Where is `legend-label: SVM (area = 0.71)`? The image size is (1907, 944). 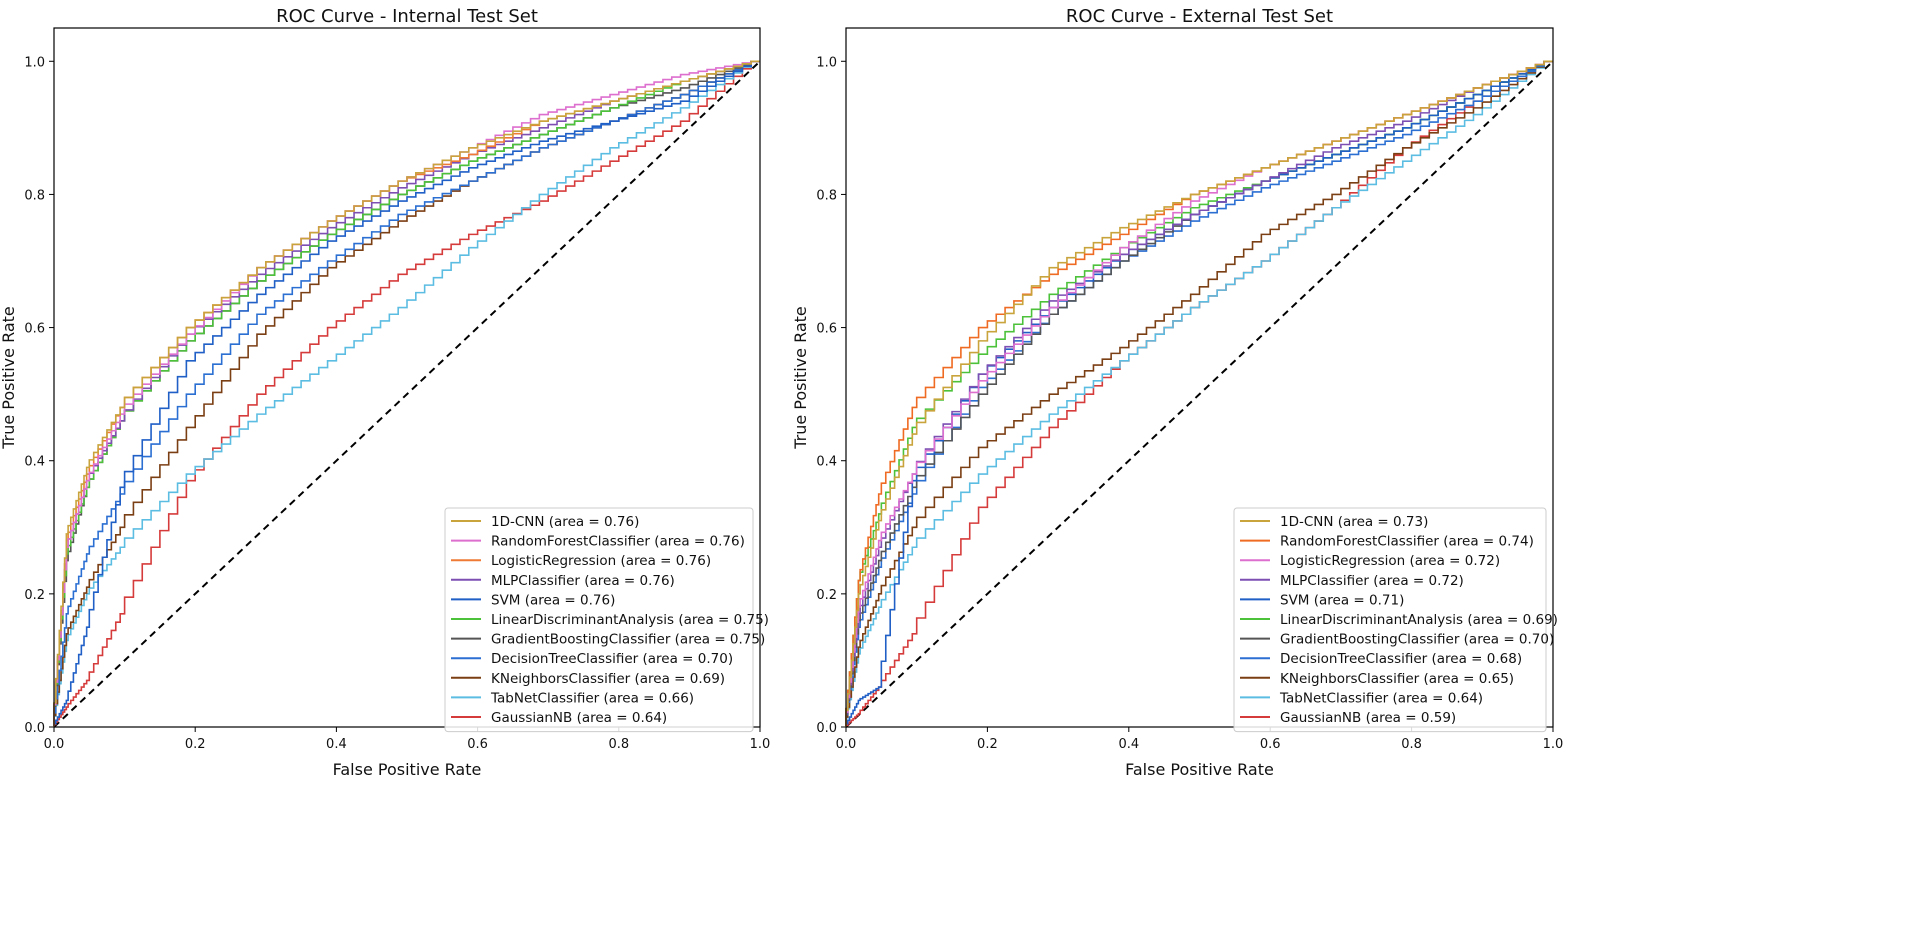 legend-label: SVM (area = 0.71) is located at coordinates (1342, 600).